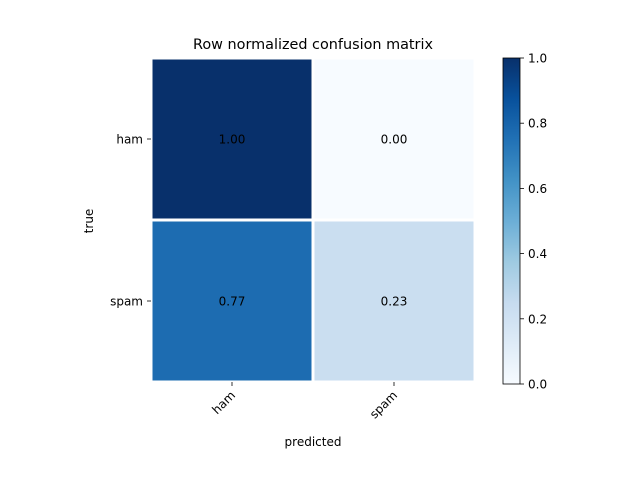  I want to click on colorbar-tick-label: 0.8, so click(537, 124).